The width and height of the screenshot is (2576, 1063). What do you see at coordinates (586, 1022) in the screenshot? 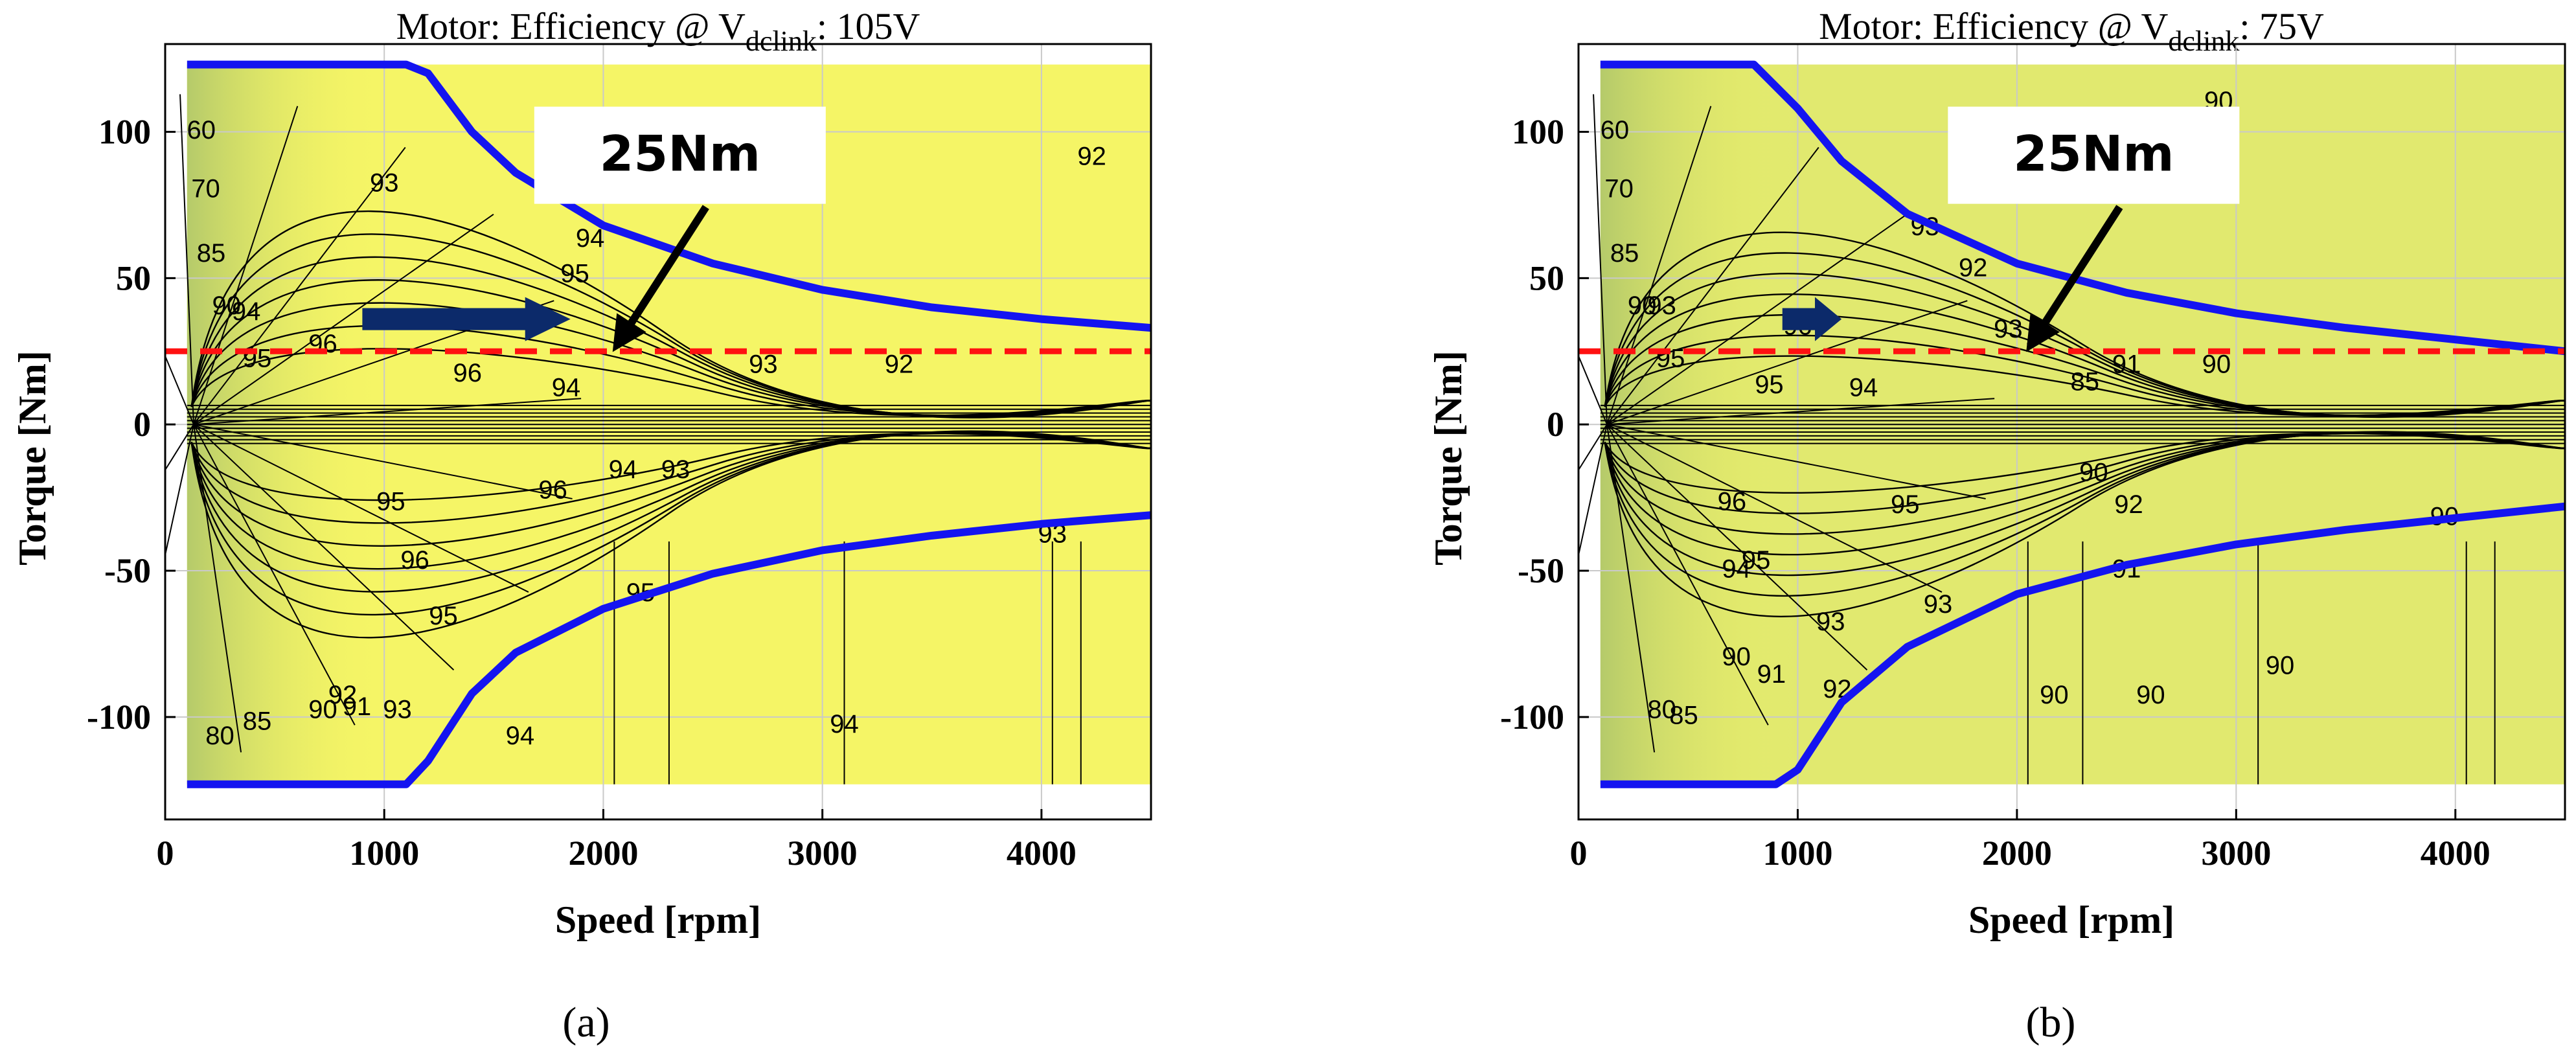
I see `panel-a-label: (a)` at bounding box center [586, 1022].